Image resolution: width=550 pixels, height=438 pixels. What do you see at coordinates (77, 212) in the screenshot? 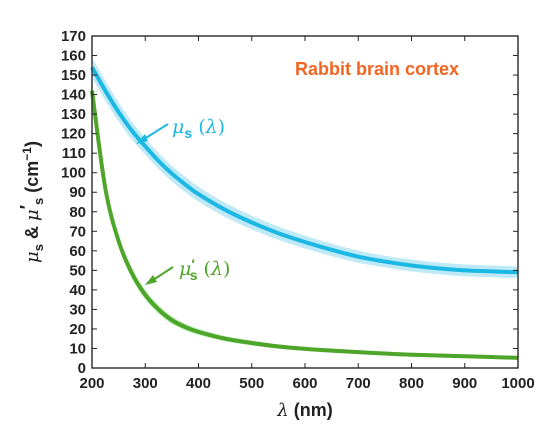
I see `y-tick-label: 80` at bounding box center [77, 212].